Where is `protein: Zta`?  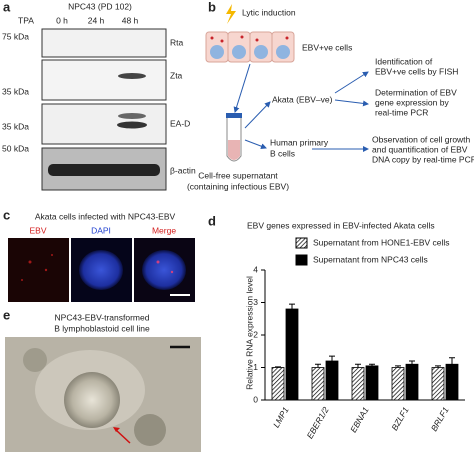 protein: Zta is located at coordinates (176, 75).